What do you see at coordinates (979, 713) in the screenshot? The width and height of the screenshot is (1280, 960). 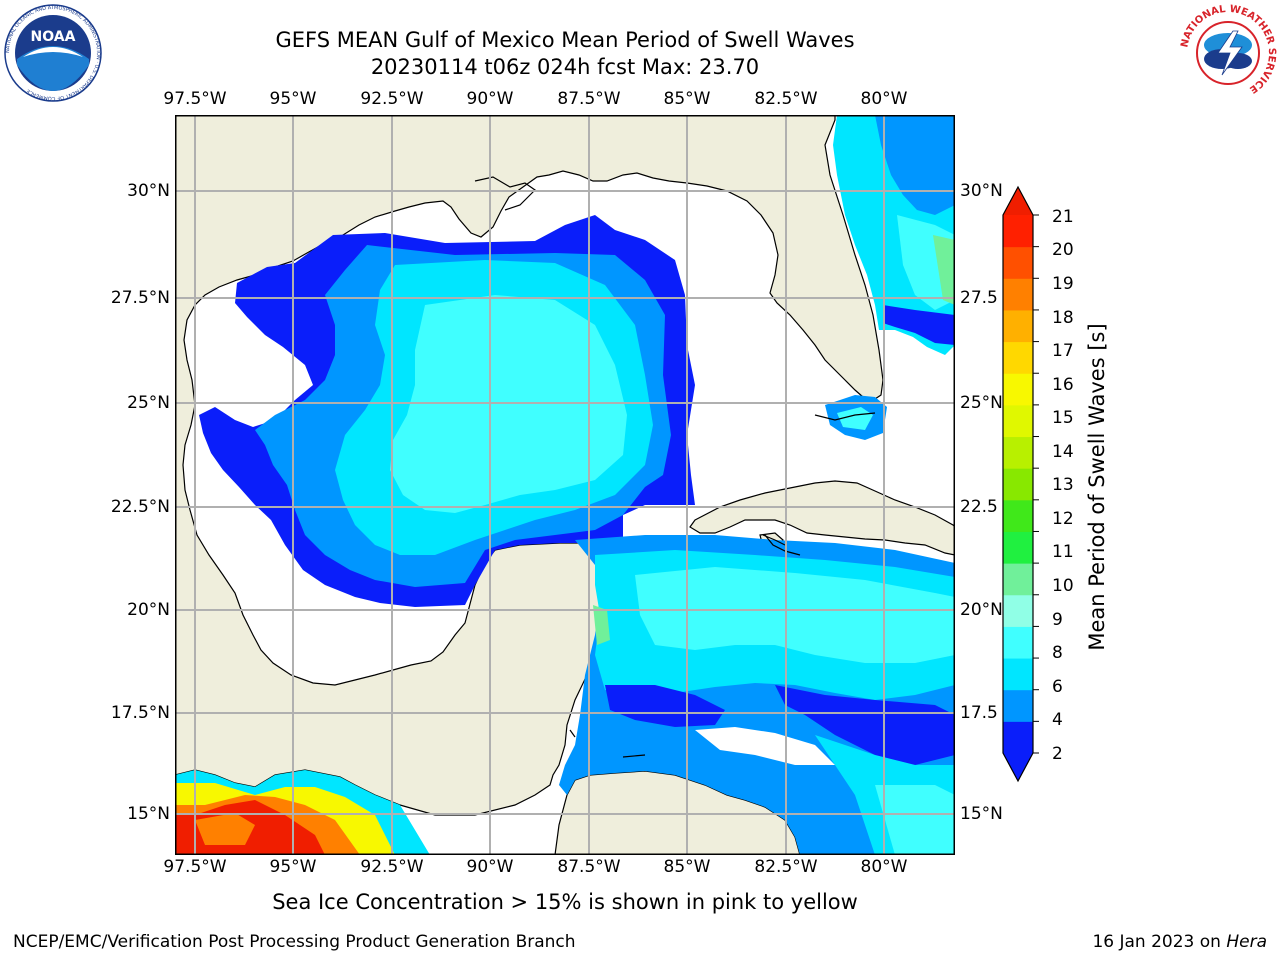 I see `lat-label: 17.5` at bounding box center [979, 713].